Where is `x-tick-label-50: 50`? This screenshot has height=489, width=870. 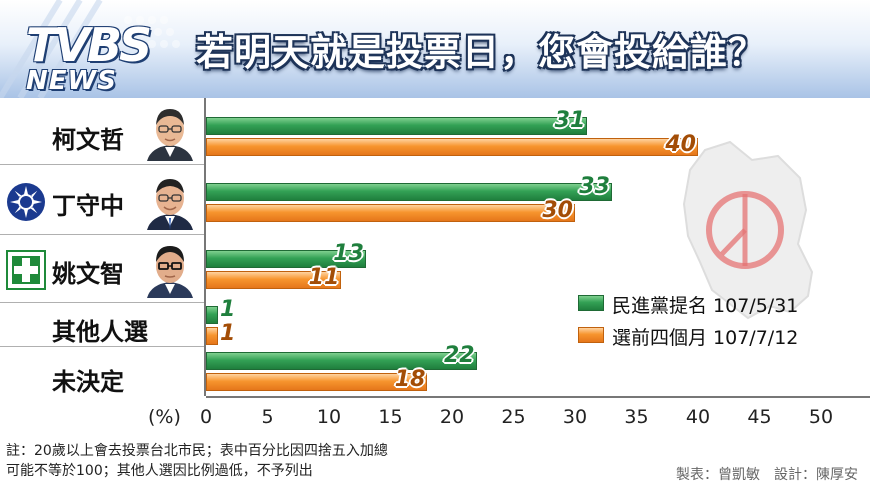
x-tick-label-50: 50 is located at coordinates (821, 417).